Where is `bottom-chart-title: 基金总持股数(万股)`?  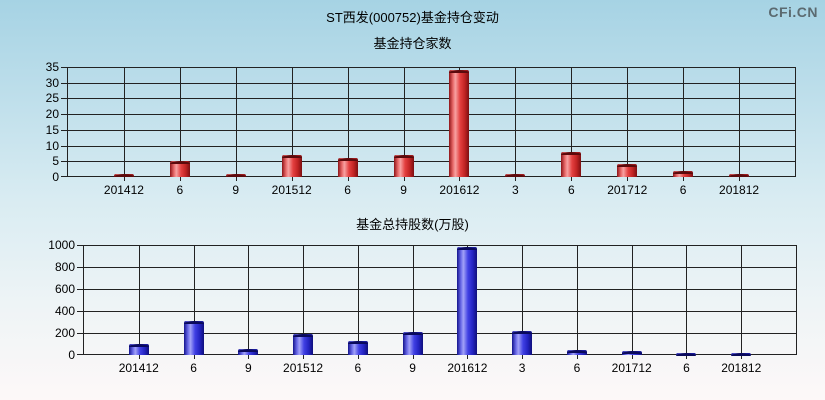 bottom-chart-title: 基金总持股数(万股) is located at coordinates (412, 224).